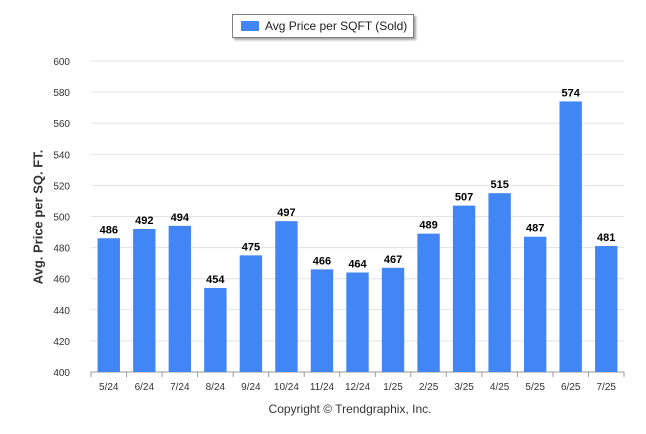  I want to click on y-tick-label: 500, so click(61, 218).